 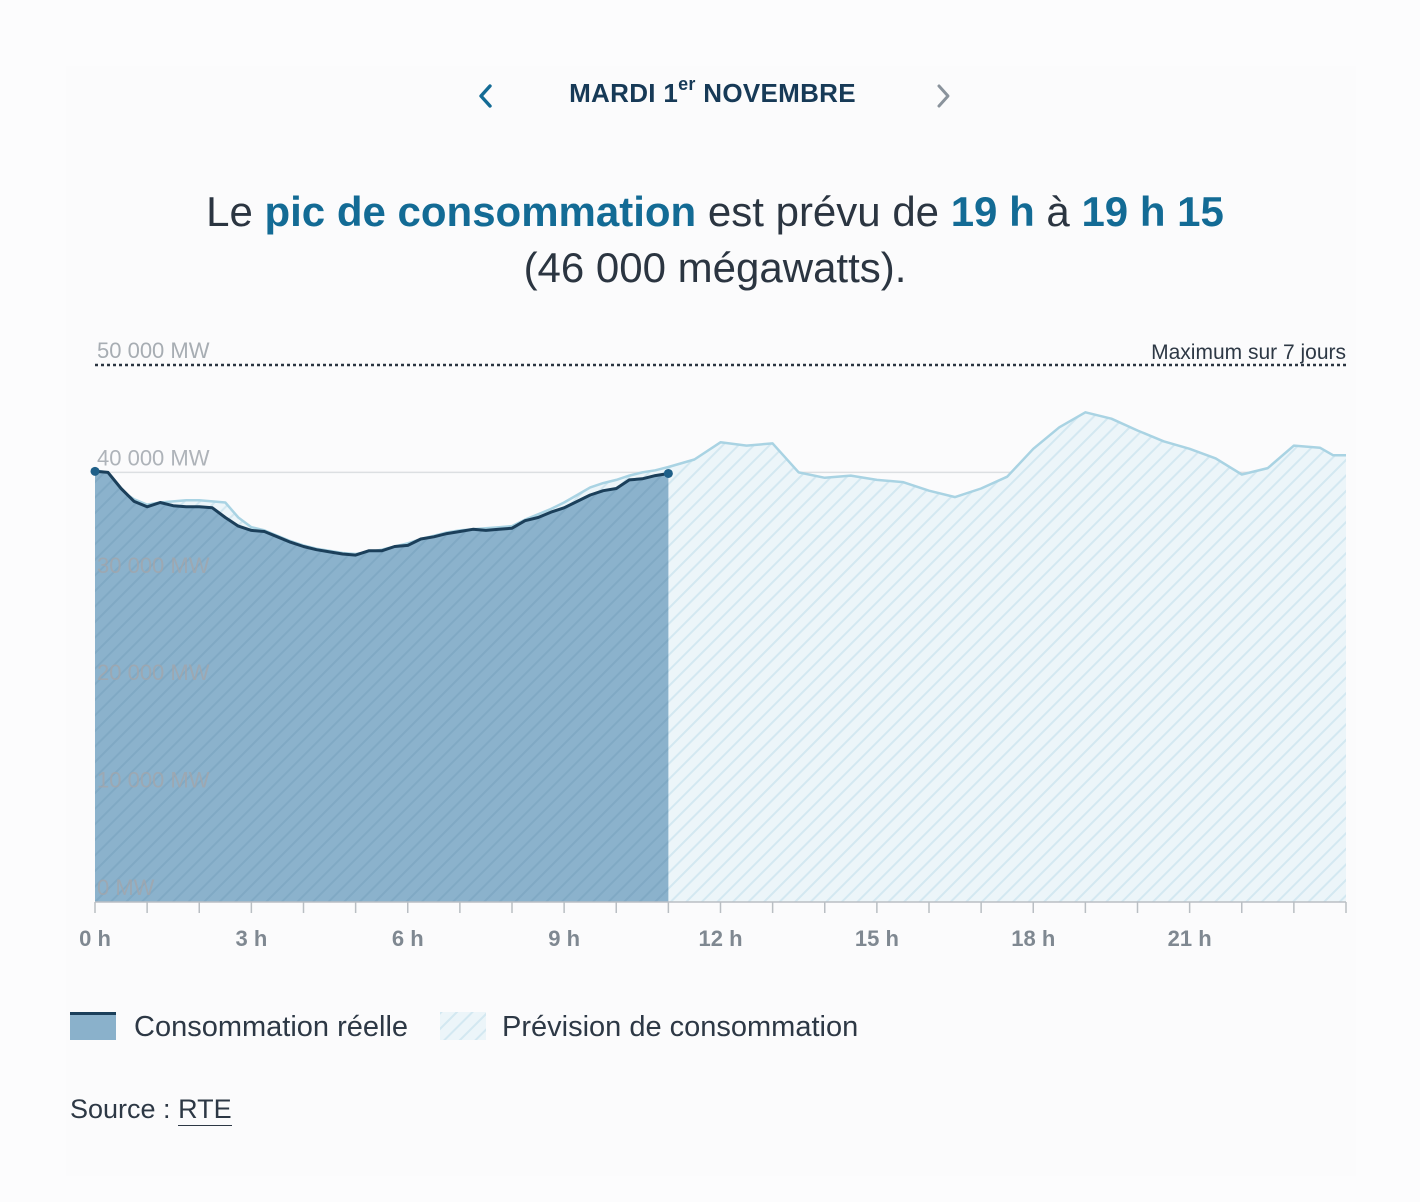 What do you see at coordinates (715, 267) in the screenshot?
I see `peak-value: (46 000 mégawatts).` at bounding box center [715, 267].